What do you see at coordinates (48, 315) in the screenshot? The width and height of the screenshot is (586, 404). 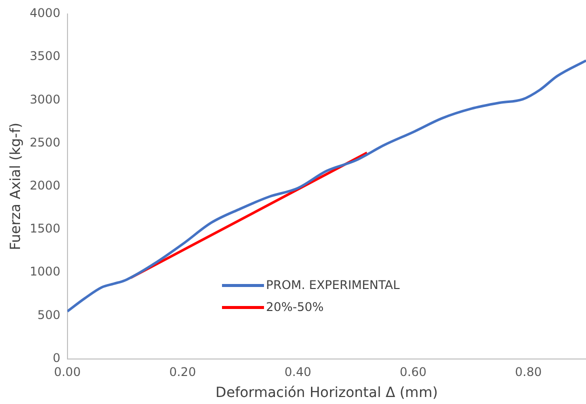 I see `y-tick-label: 500` at bounding box center [48, 315].